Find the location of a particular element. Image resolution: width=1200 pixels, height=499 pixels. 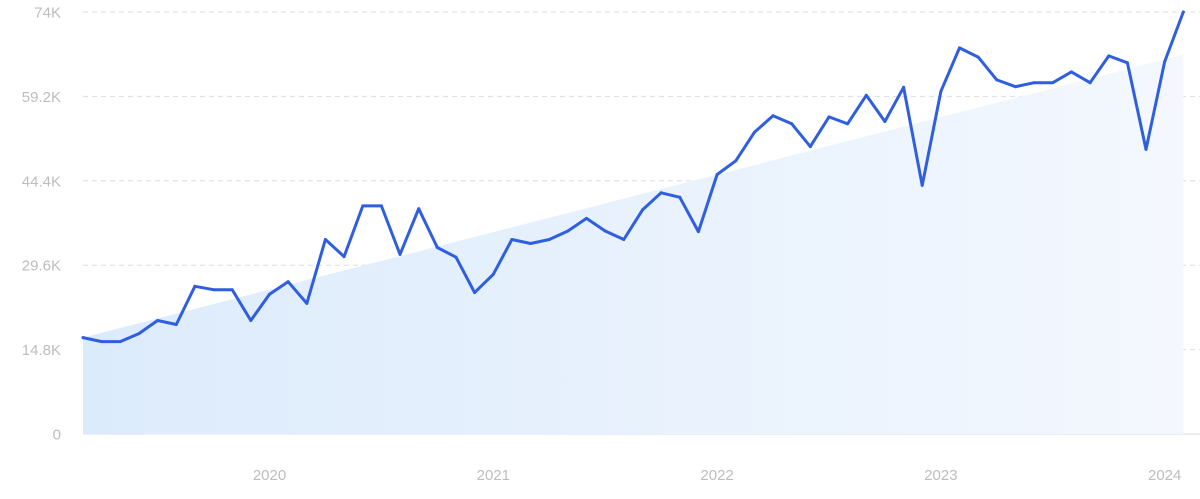

y-tick-label-1: 14.8K is located at coordinates (41, 350).